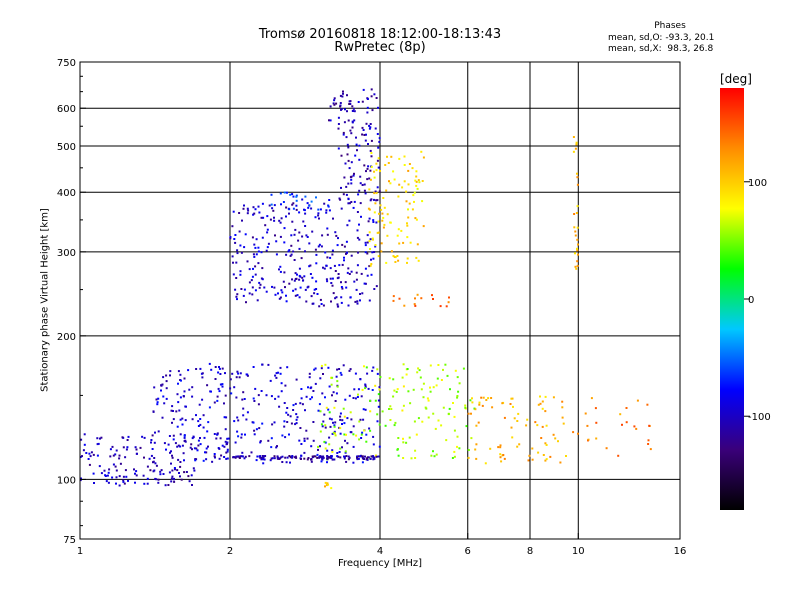 The image size is (800, 600). I want to click on y-tick-label: 600, so click(66, 109).